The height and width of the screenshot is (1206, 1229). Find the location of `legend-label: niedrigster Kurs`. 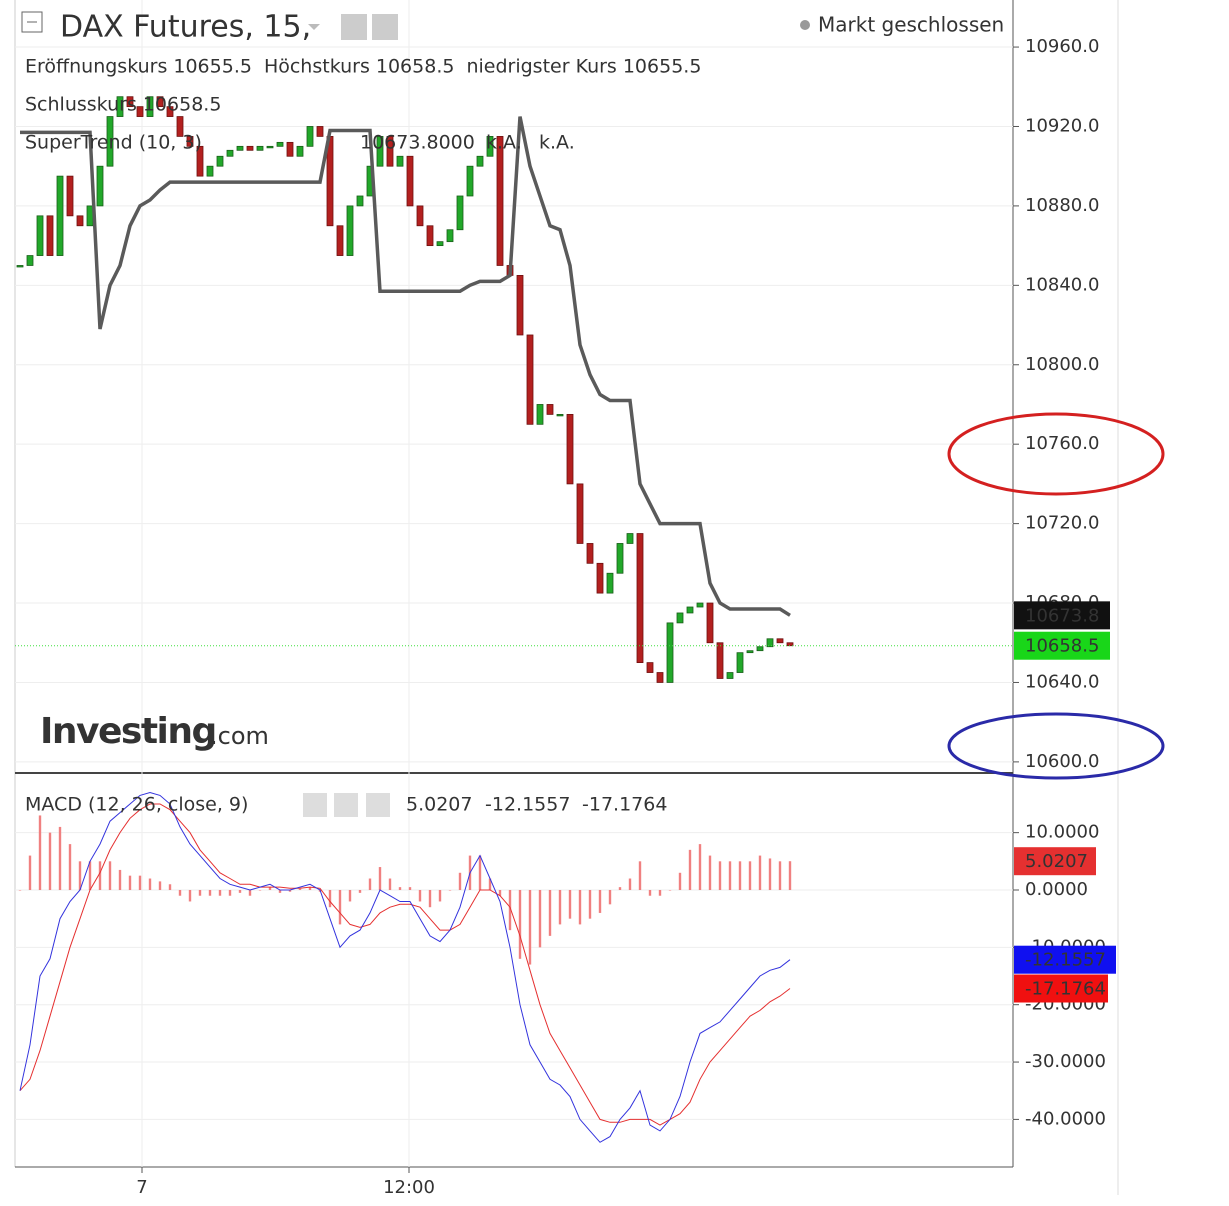

legend-label: niedrigster Kurs is located at coordinates (541, 67).